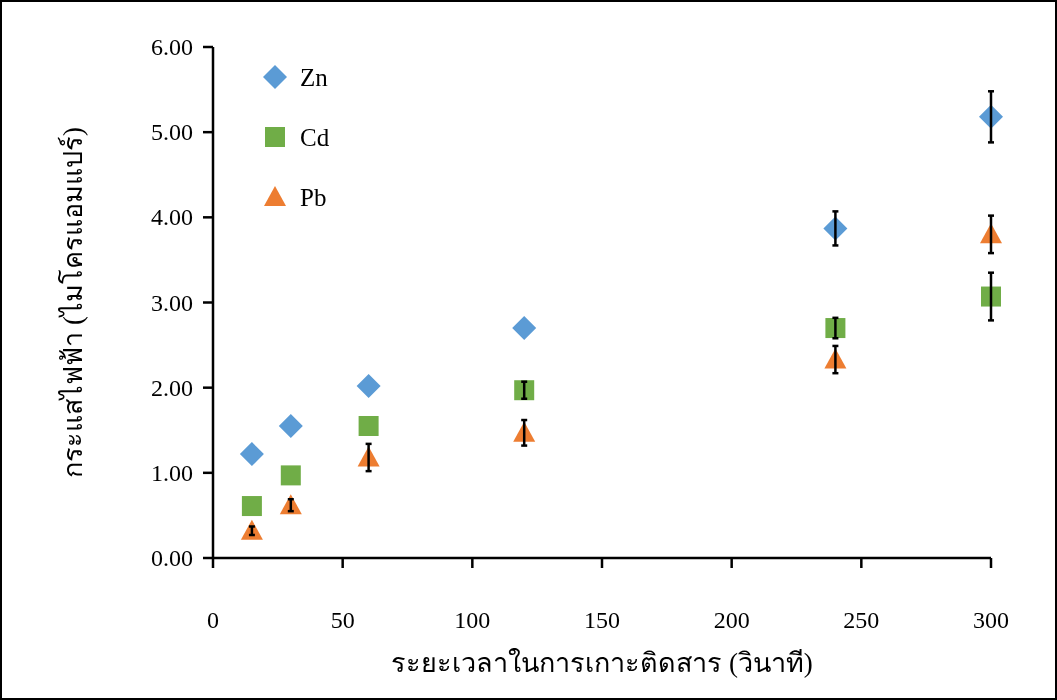 The height and width of the screenshot is (700, 1057). Describe the element at coordinates (213, 620) in the screenshot. I see `x-tick-label: 0` at that location.